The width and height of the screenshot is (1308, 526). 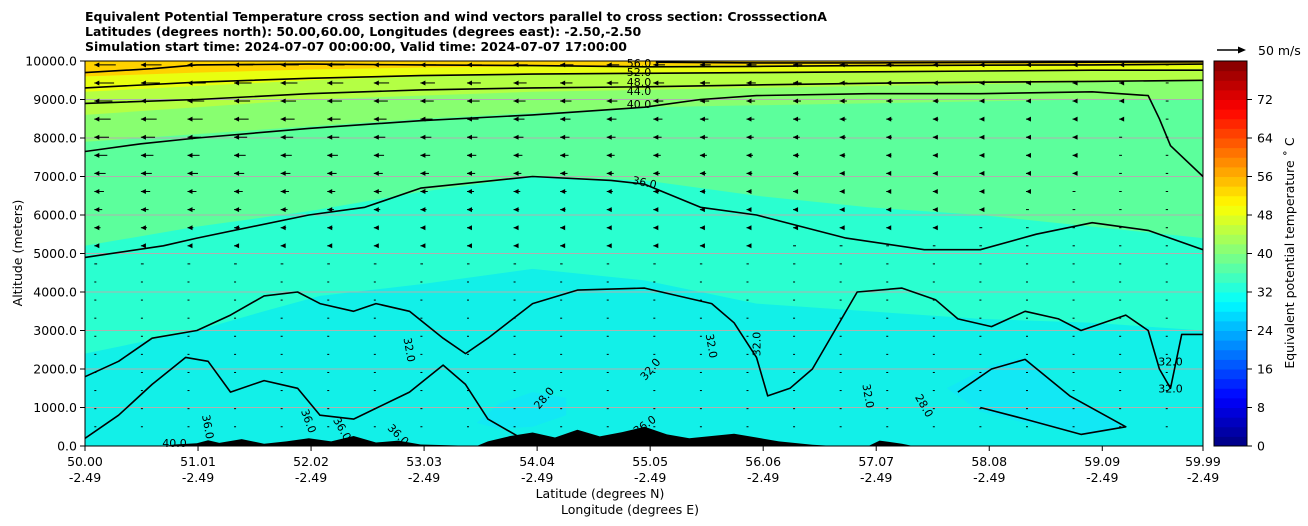 I want to click on contour-label: 44.0, so click(x=639, y=91).